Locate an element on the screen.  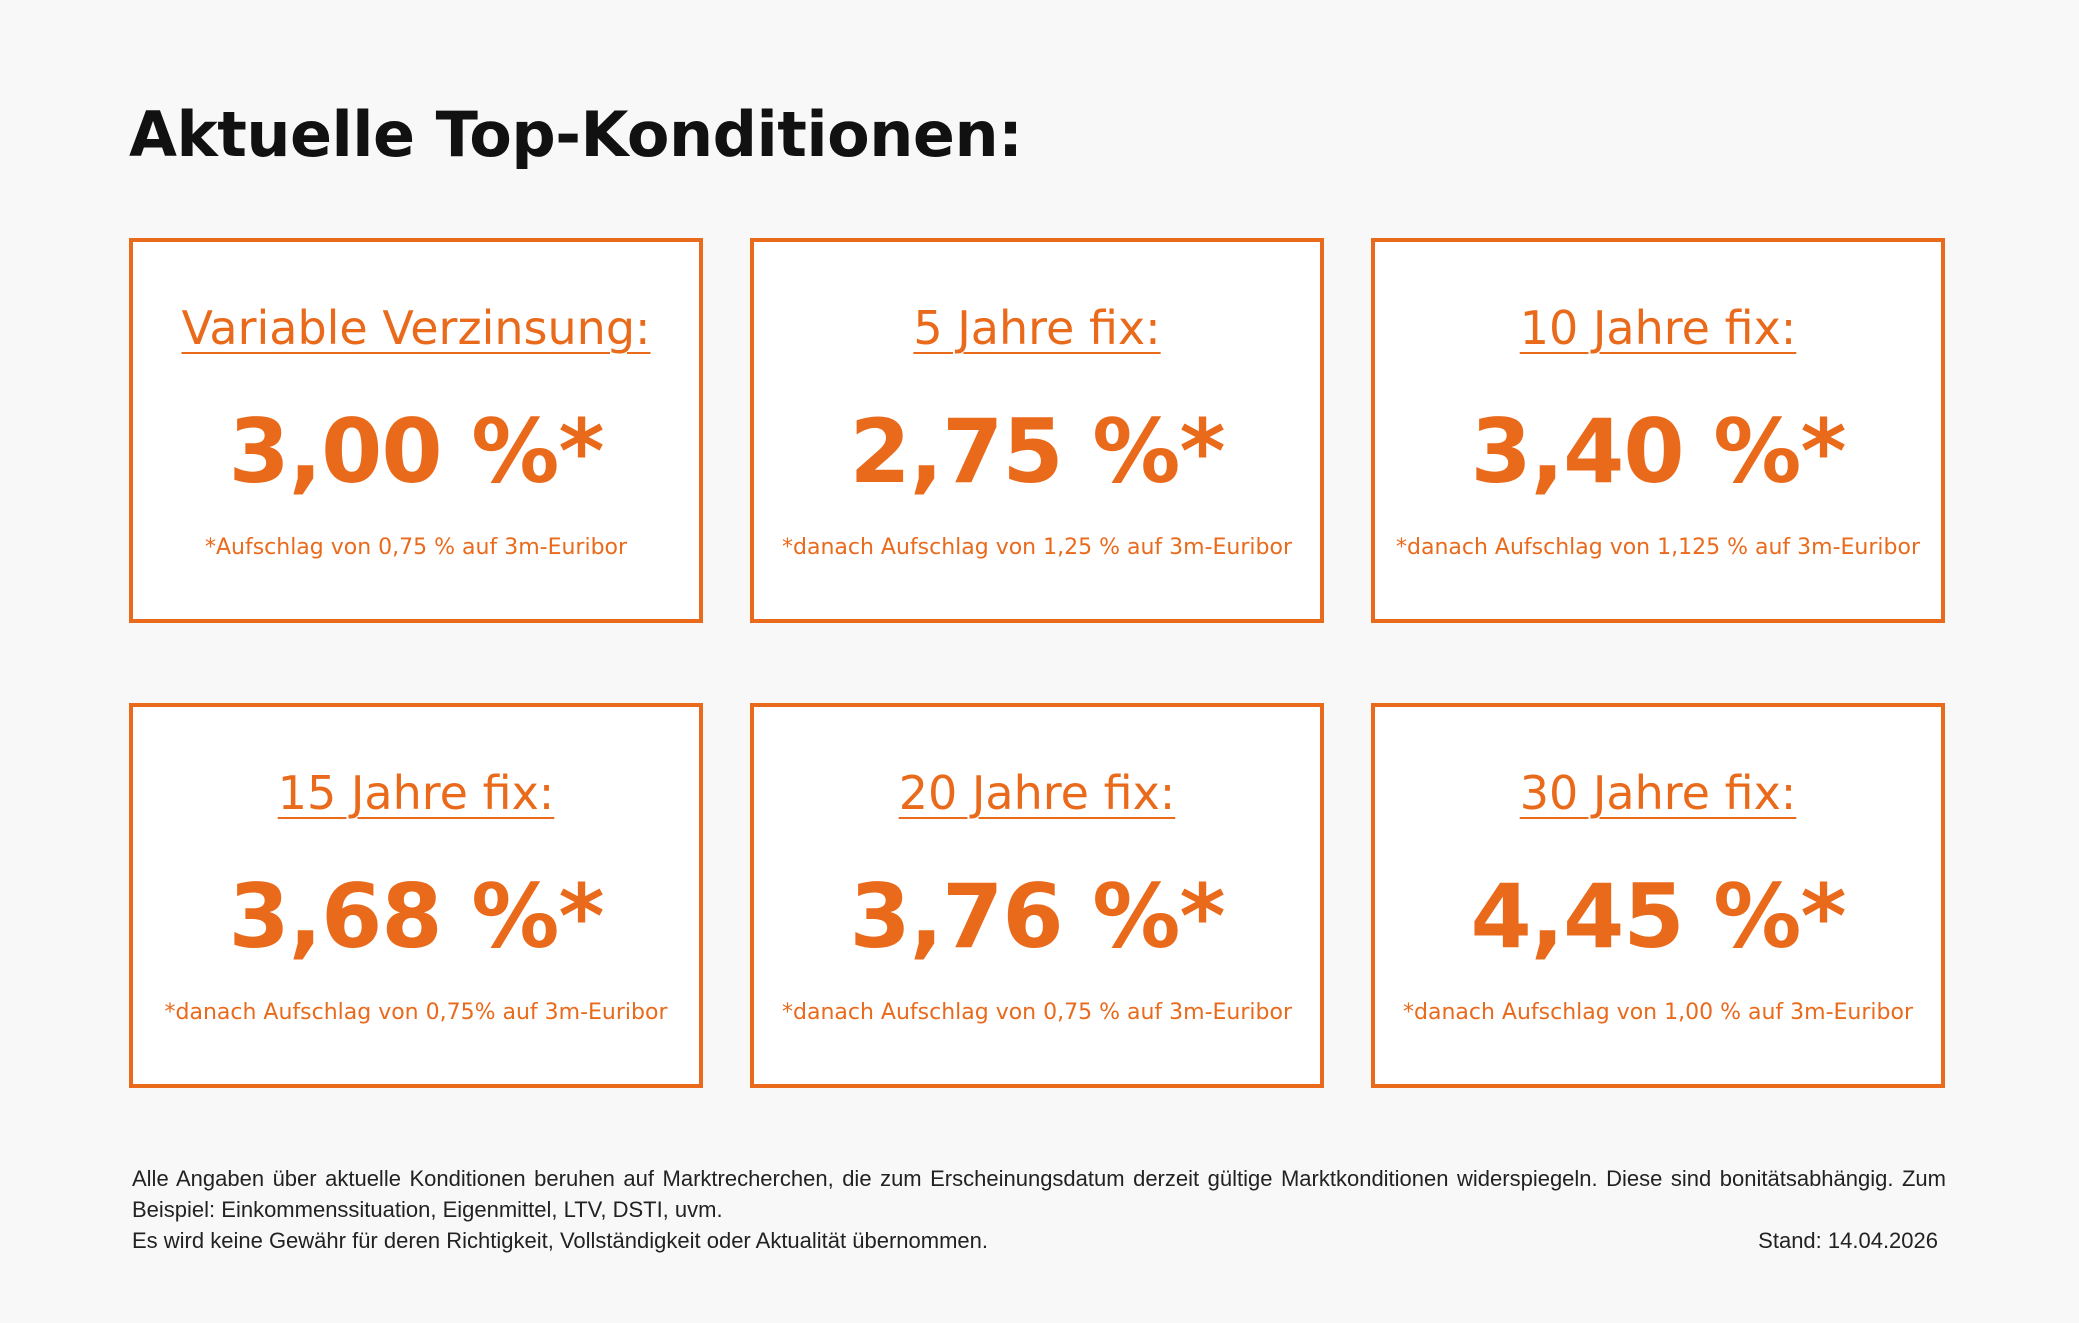
card-rate: 2,75 %* is located at coordinates (1037, 451).